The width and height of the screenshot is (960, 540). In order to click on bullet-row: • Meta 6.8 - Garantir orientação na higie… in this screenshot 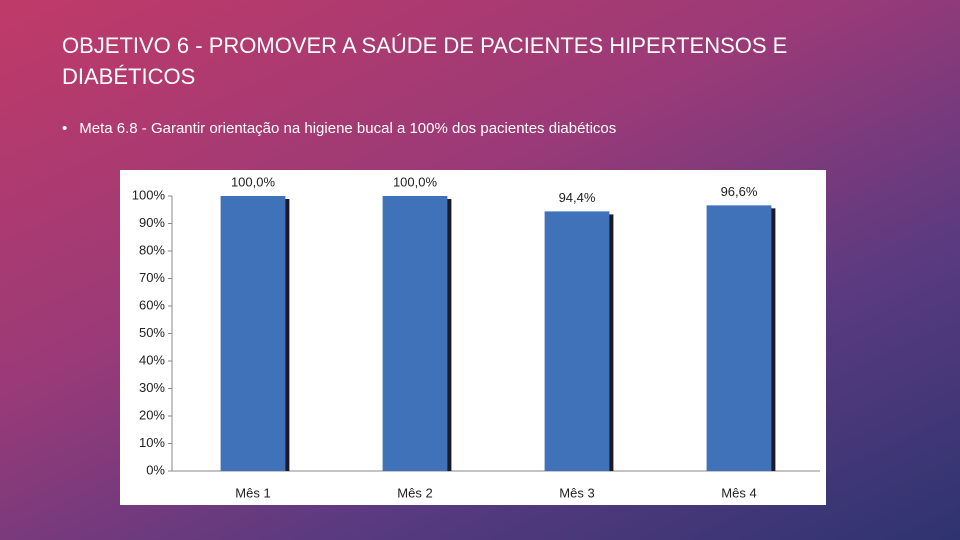, I will do `click(339, 128)`.